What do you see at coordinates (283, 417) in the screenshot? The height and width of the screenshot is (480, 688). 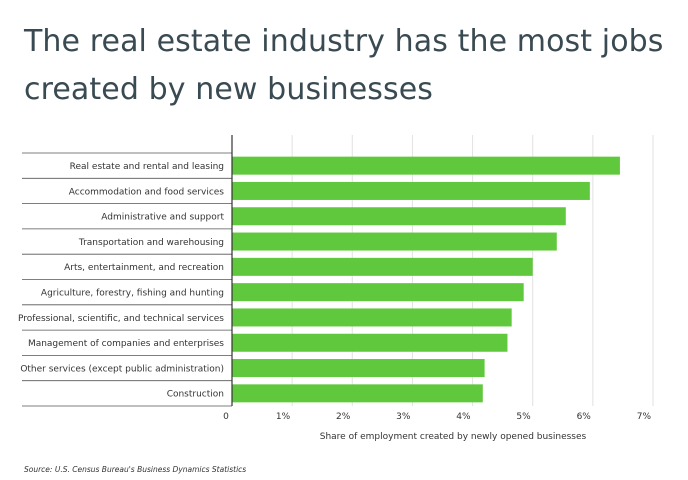 I see `x-tick-label: 1%` at bounding box center [283, 417].